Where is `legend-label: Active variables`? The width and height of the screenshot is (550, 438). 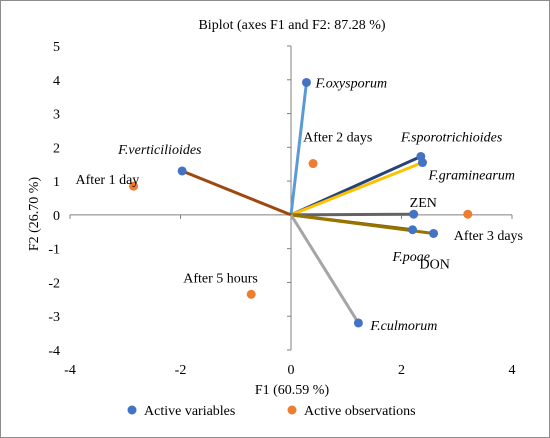 legend-label: Active variables is located at coordinates (189, 411).